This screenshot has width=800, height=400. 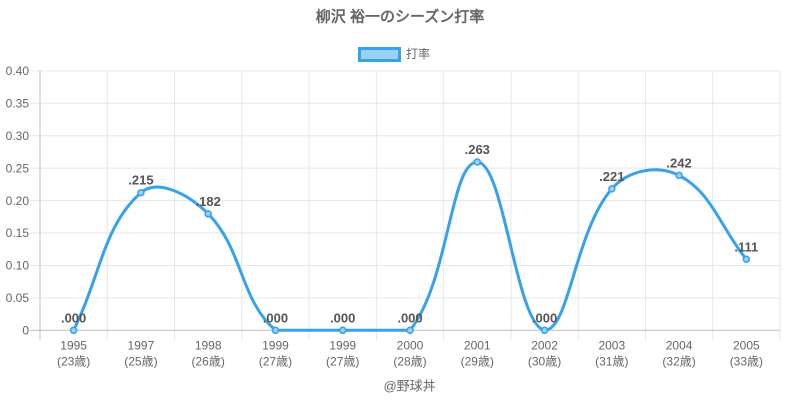 I want to click on svg-text: (33歳), so click(x=746, y=361).